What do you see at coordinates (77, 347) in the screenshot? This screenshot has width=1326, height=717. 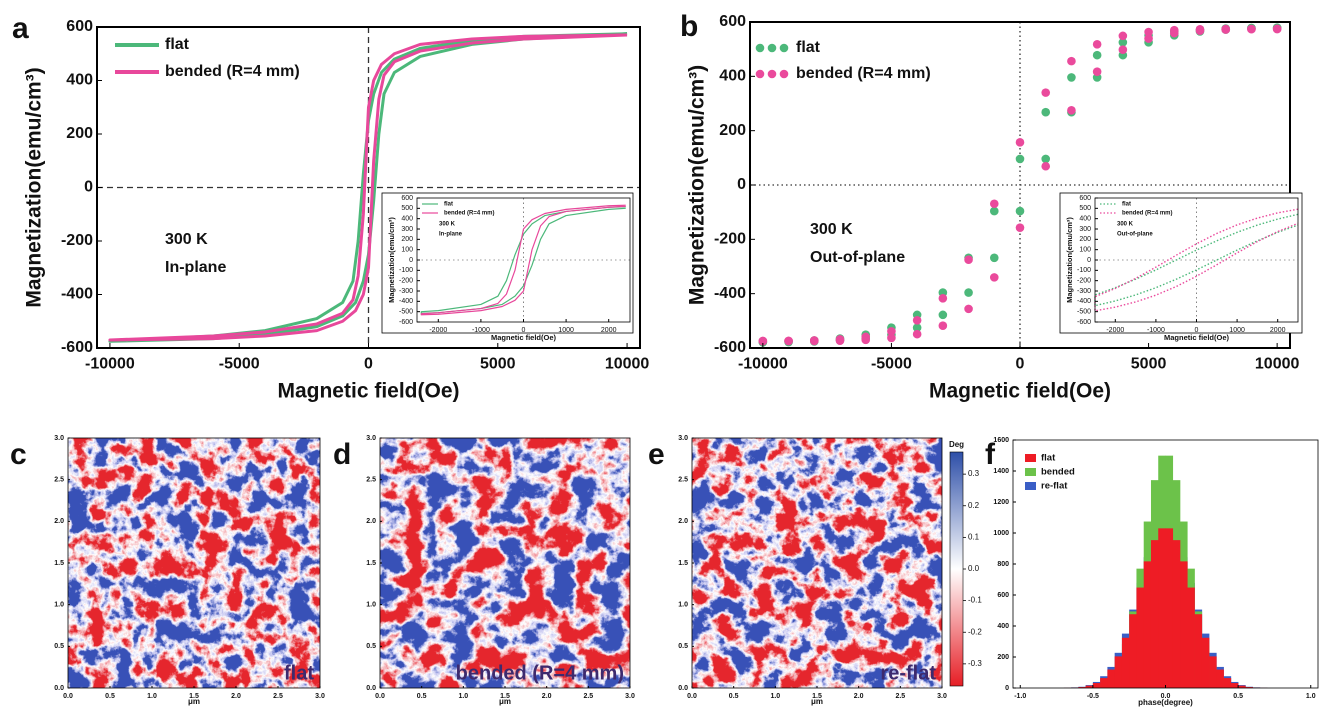 I see `y-tick-label: -600` at bounding box center [77, 347].